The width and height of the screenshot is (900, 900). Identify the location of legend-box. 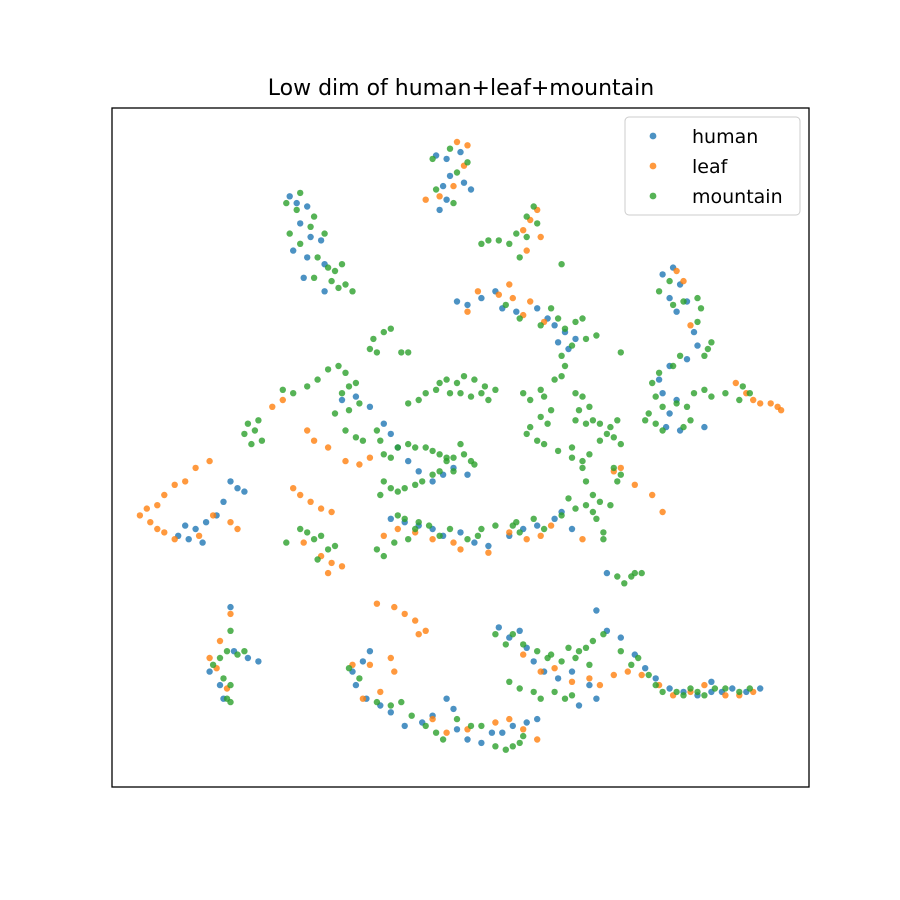
(712, 166).